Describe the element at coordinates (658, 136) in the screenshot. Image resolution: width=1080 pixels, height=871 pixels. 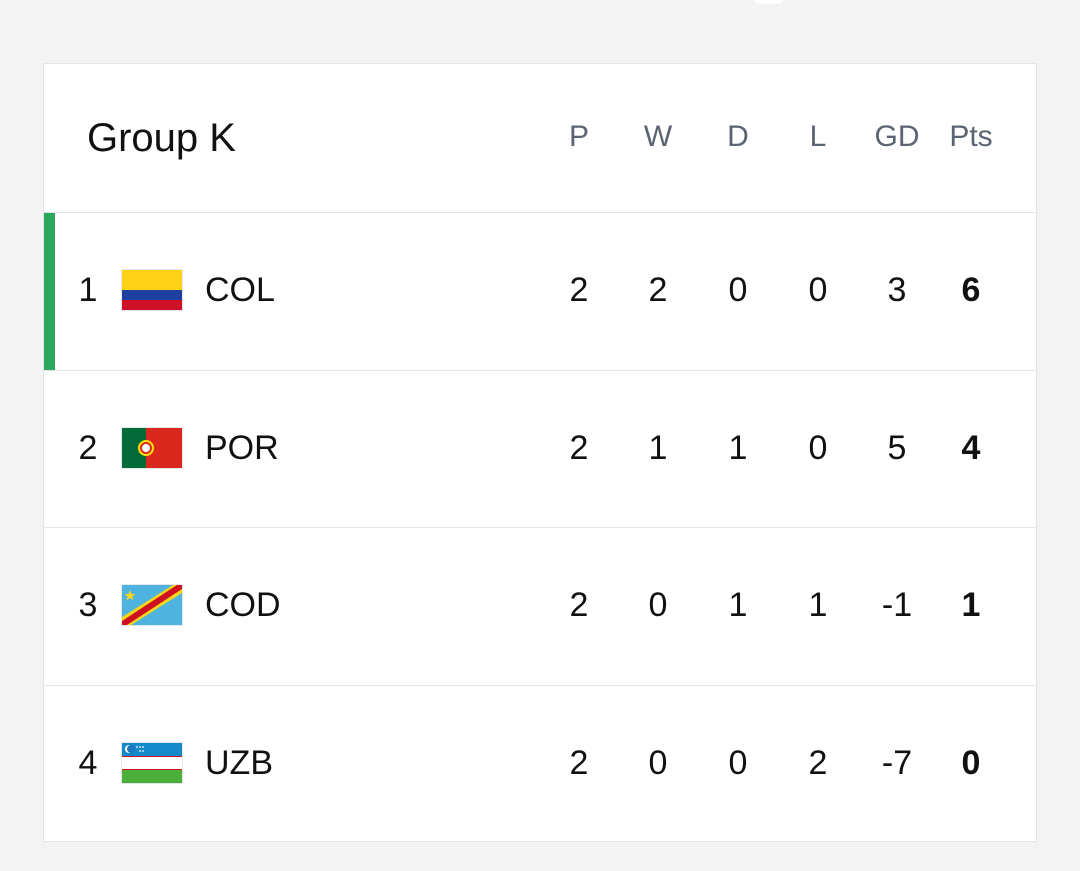
I see `column-header: W` at that location.